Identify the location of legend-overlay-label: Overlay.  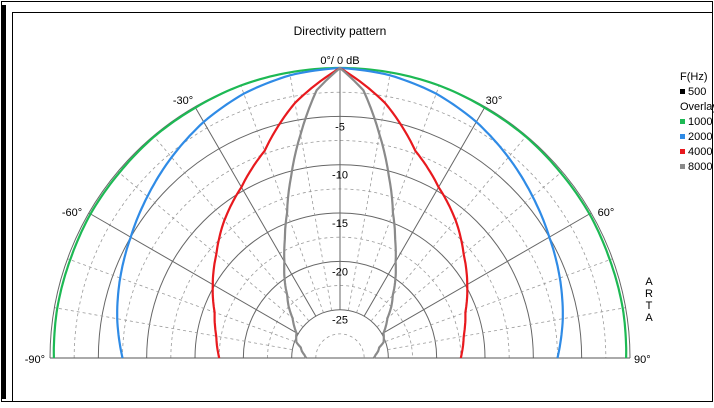
(697, 107).